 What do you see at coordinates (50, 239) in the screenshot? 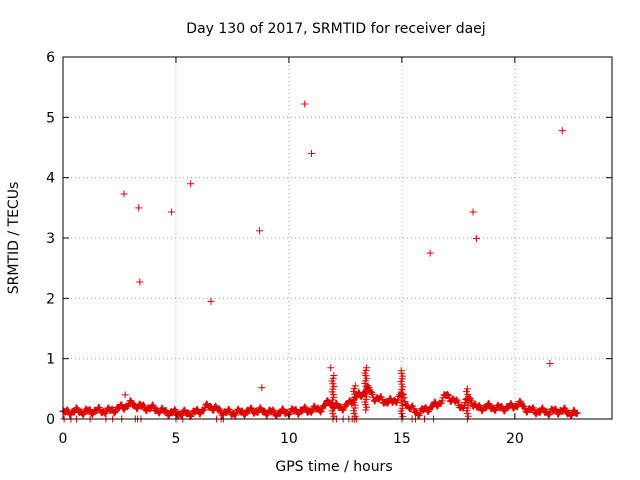
I see `y-tick-label: 3` at bounding box center [50, 239].